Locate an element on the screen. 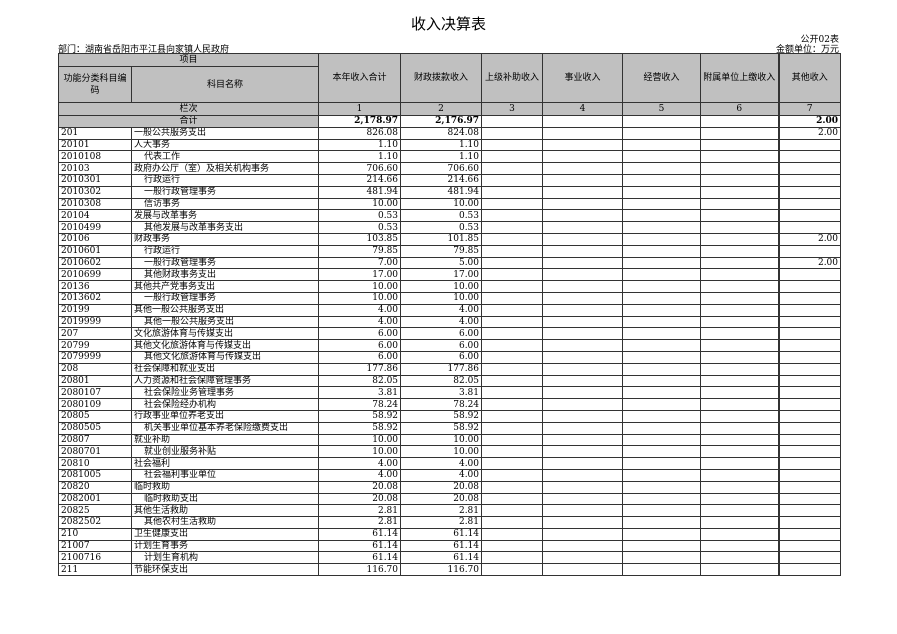  cell-code: 20104 is located at coordinates (95, 216).